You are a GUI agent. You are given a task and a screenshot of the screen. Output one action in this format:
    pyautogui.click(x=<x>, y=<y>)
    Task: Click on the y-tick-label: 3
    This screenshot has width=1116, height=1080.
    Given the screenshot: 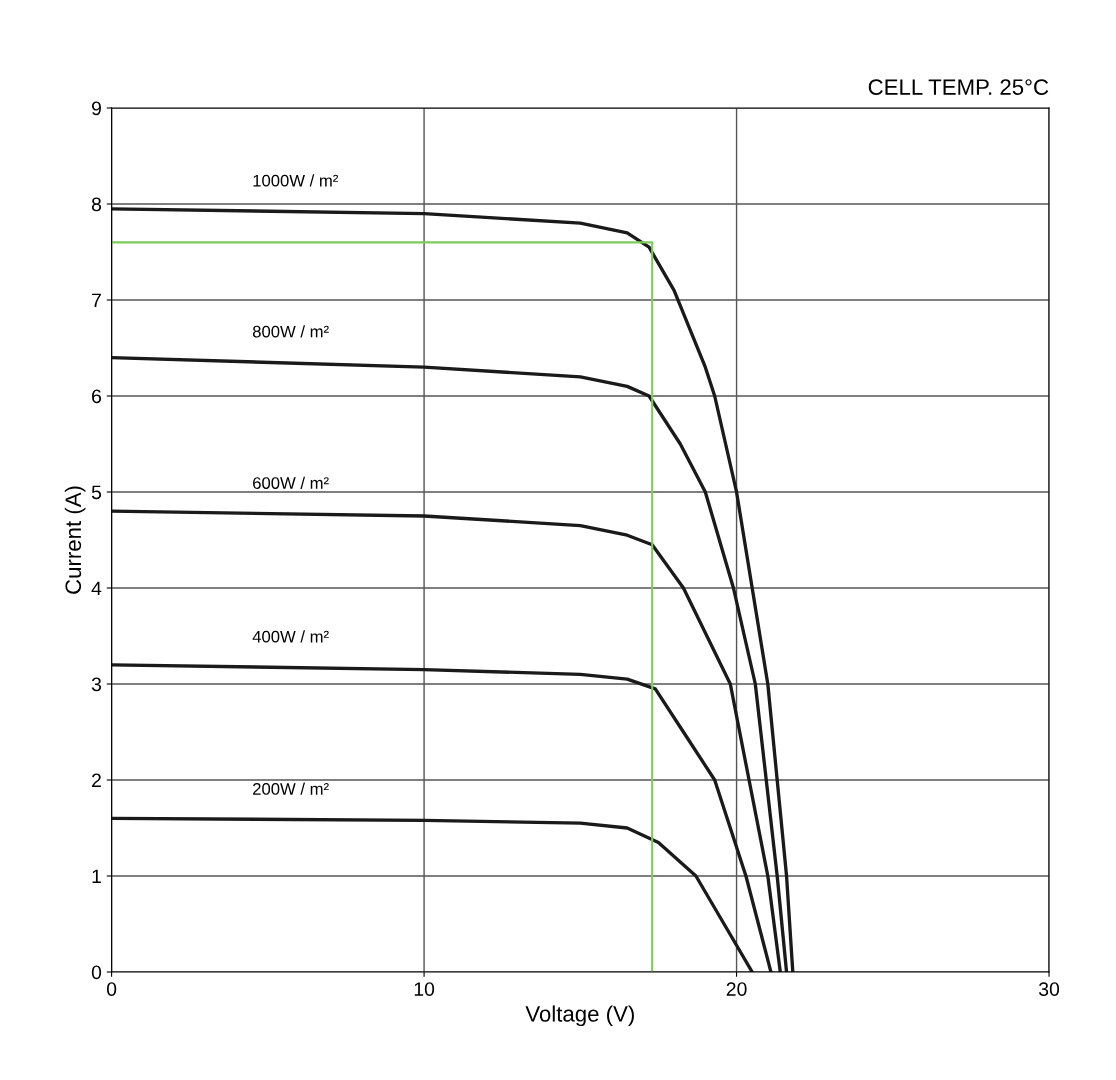 What is the action you would take?
    pyautogui.click(x=96, y=684)
    